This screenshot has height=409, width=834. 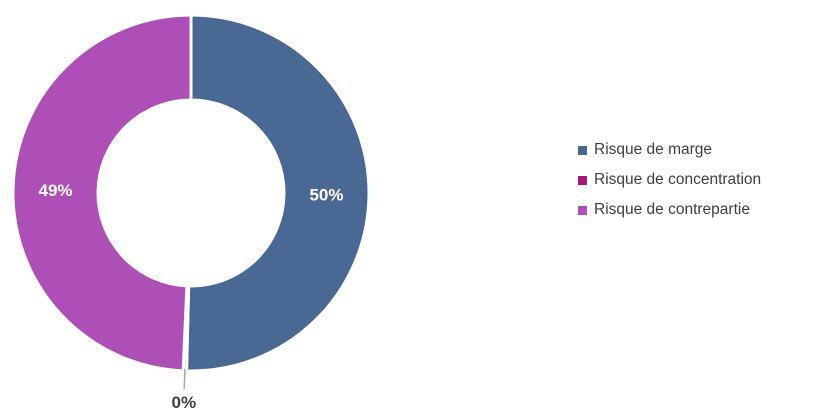 I want to click on legend-item-risque-de-marge: Risque de marge, so click(x=669, y=150).